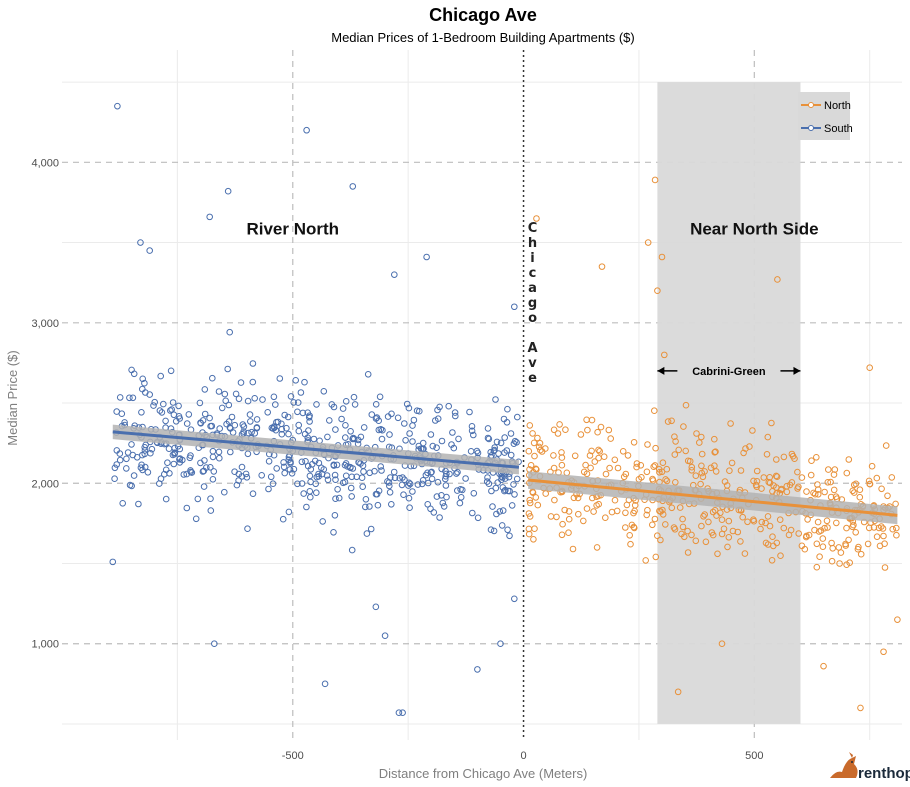 This screenshot has height=787, width=910. Describe the element at coordinates (837, 106) in the screenshot. I see `legend-label-north: North` at that location.